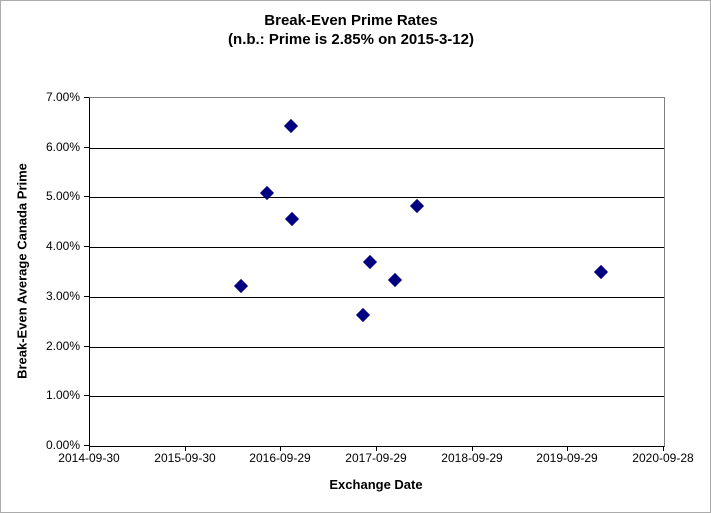 The height and width of the screenshot is (513, 711). Describe the element at coordinates (62, 445) in the screenshot. I see `y-axis-tick-label: 0.00%` at that location.